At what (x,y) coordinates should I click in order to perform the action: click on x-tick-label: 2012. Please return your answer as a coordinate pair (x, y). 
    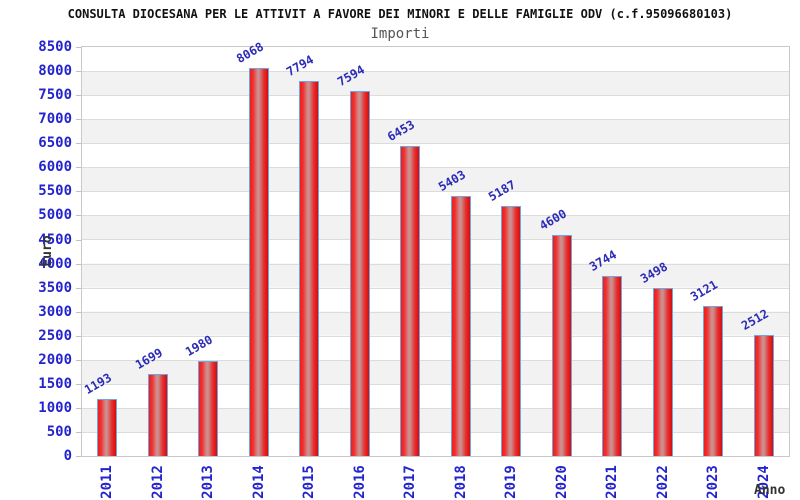
    Looking at the image, I should click on (157, 482).